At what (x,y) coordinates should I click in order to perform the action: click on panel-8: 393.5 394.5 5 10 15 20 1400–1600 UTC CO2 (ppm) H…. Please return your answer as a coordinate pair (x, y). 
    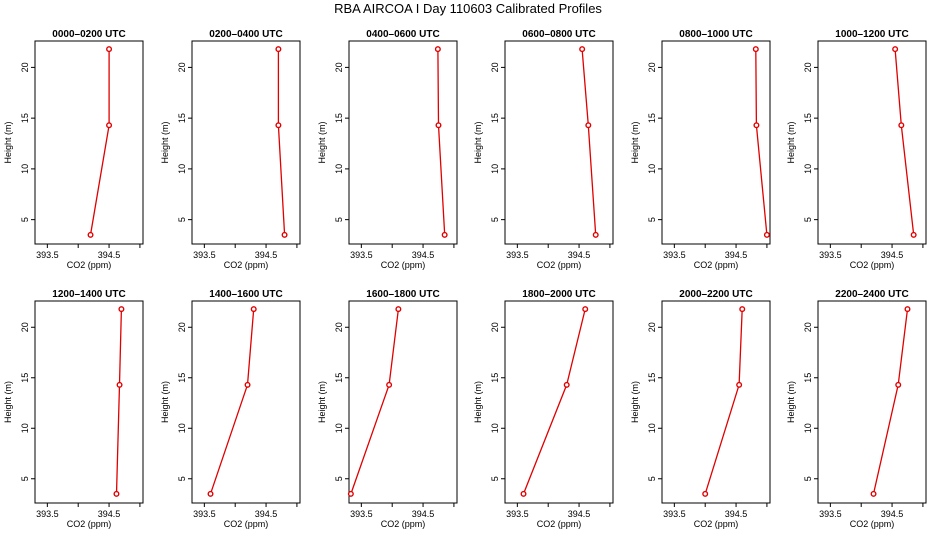
    Looking at the image, I should click on (230, 409).